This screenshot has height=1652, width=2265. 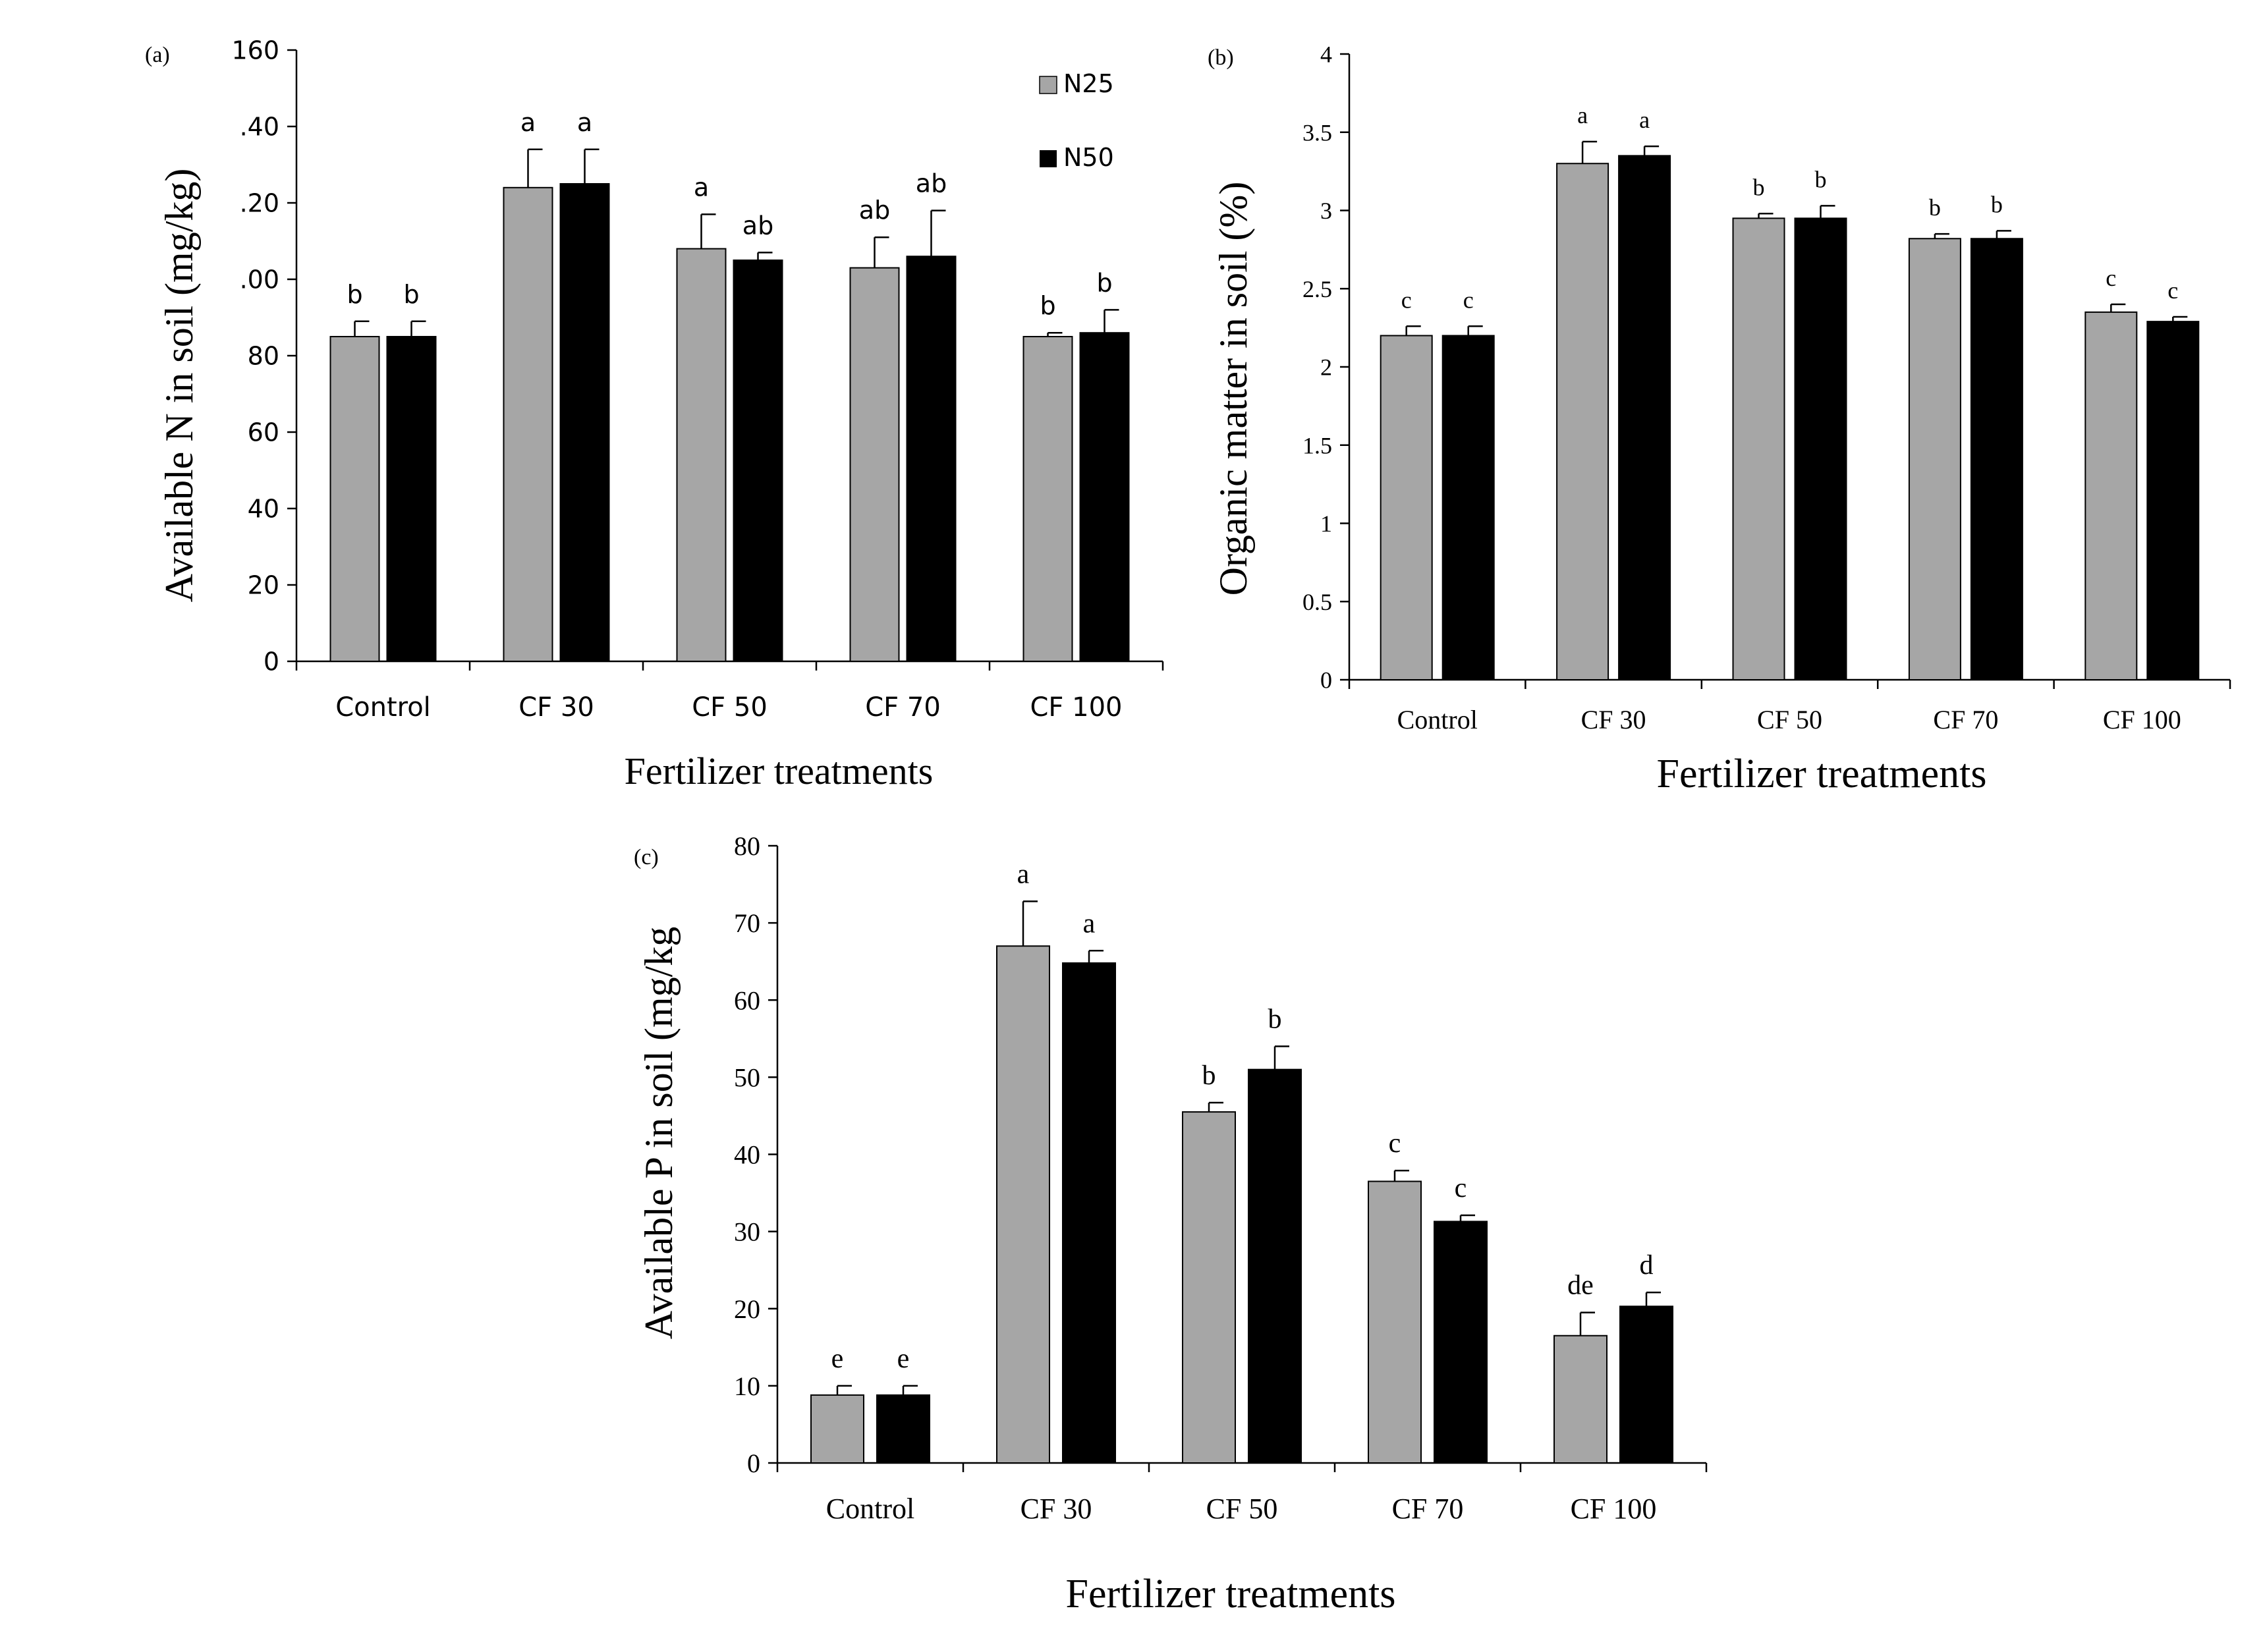 What do you see at coordinates (1317, 445) in the screenshot?
I see `y-tick-label: 1.5` at bounding box center [1317, 445].